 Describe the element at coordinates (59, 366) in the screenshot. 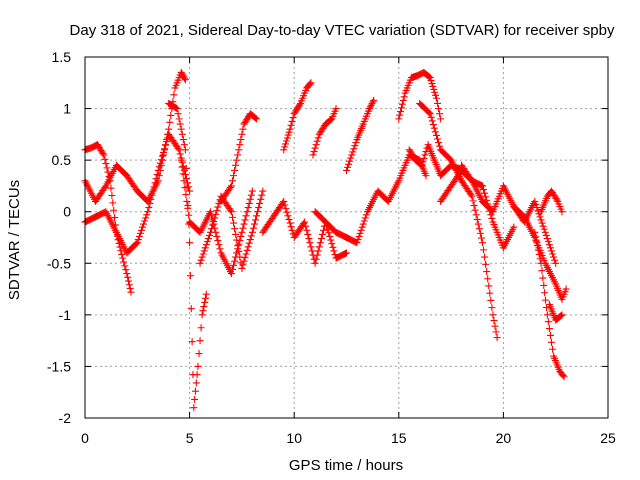

I see `y-tick-label: -1.5` at that location.